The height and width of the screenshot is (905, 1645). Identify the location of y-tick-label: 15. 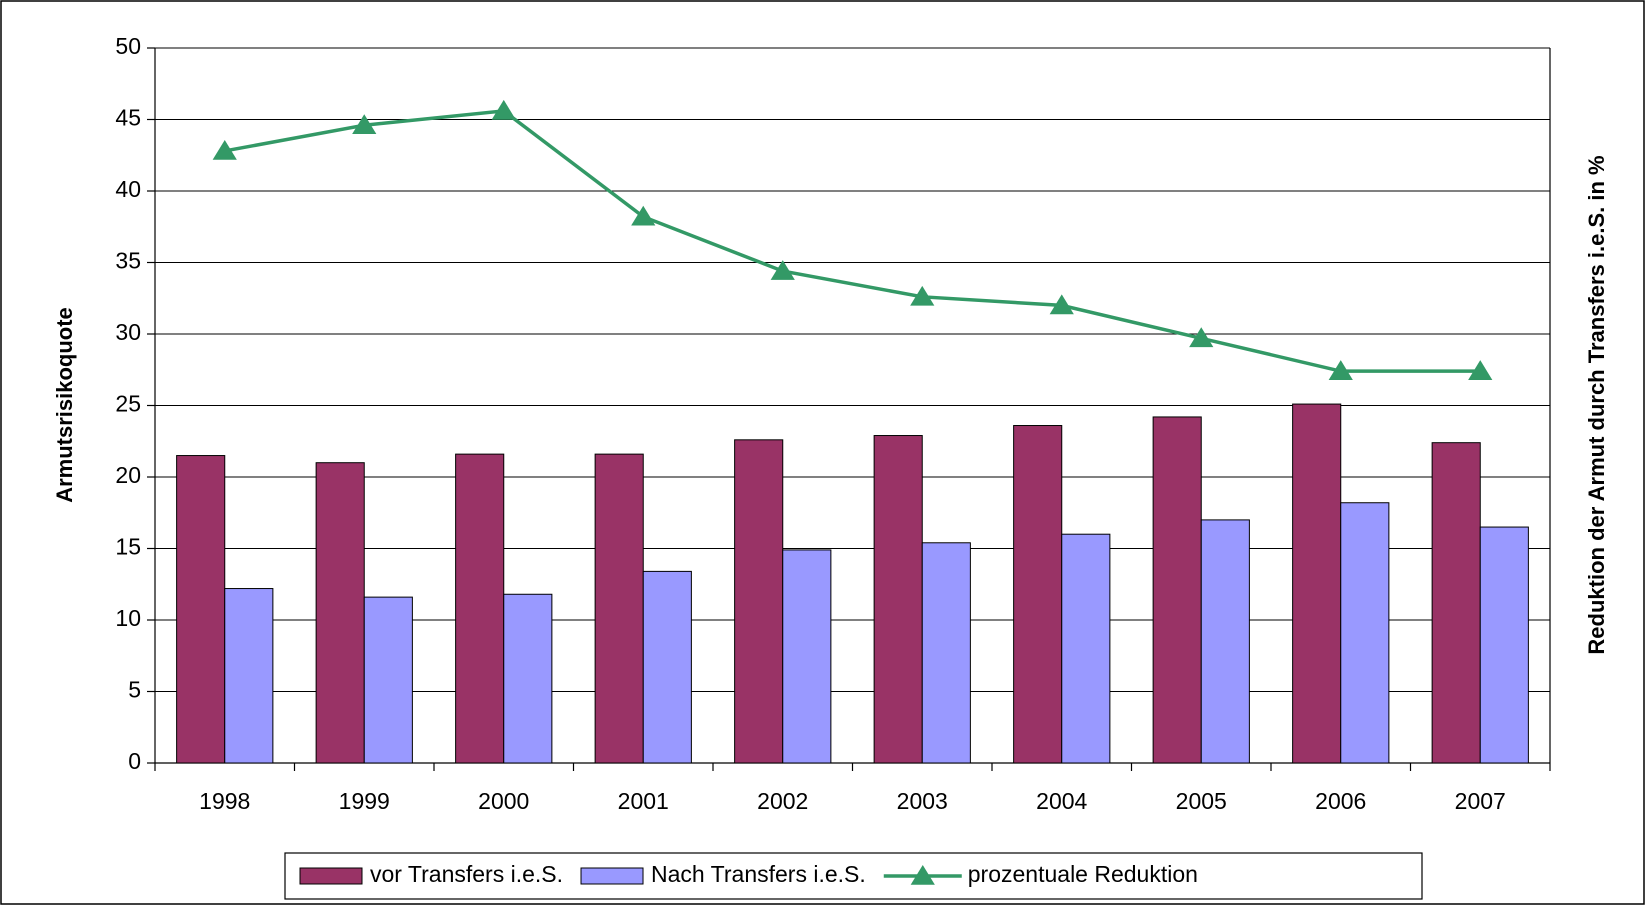
(128, 547).